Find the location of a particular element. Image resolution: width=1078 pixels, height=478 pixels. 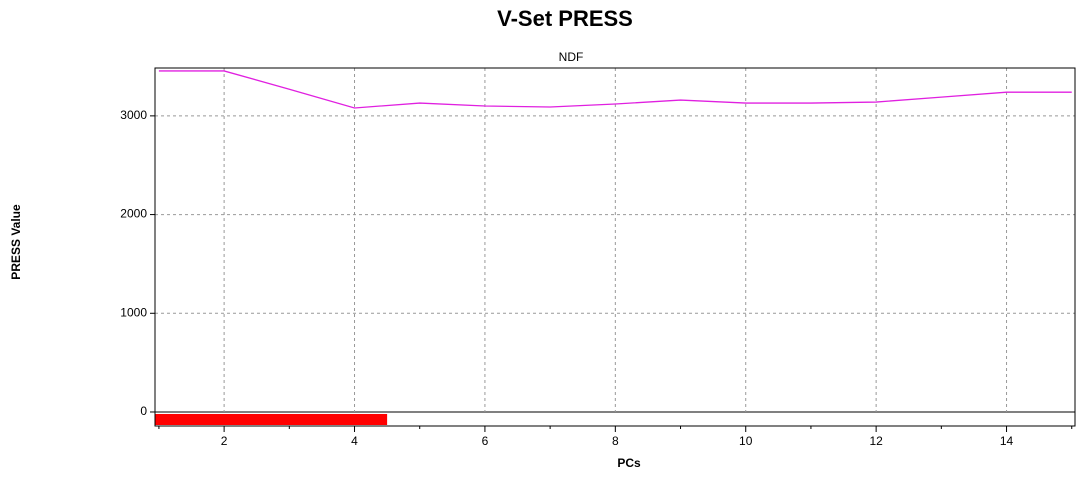

y-tick-label: 0 is located at coordinates (143, 411).